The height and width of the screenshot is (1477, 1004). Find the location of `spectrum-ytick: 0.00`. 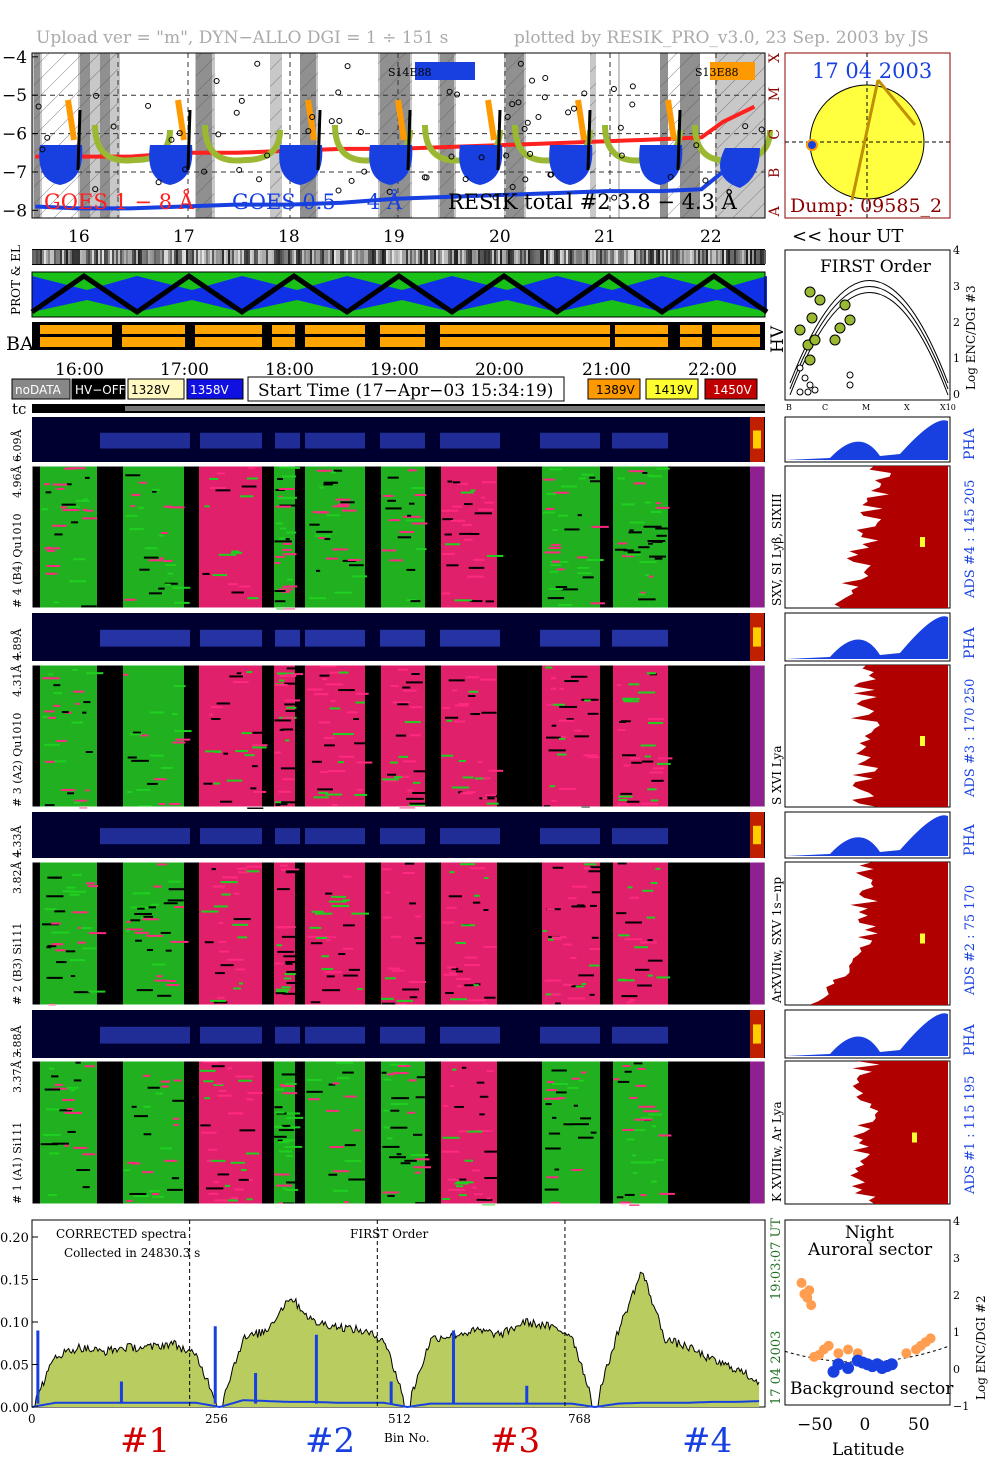

spectrum-ytick: 0.00 is located at coordinates (14, 1408).